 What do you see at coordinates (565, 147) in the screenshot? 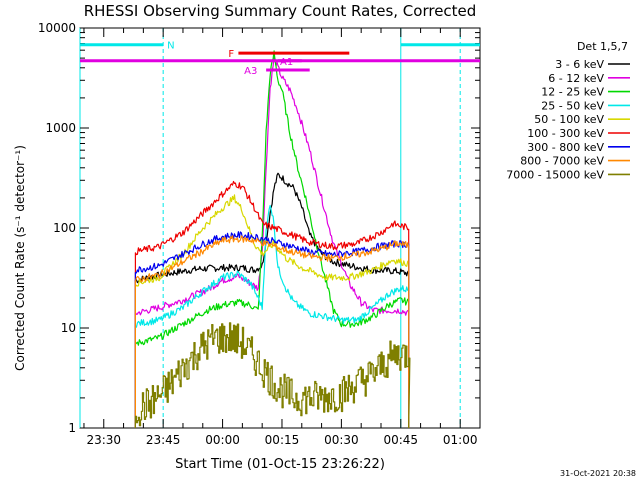
I see `legend-label: 300 - 800 keV` at bounding box center [565, 147].